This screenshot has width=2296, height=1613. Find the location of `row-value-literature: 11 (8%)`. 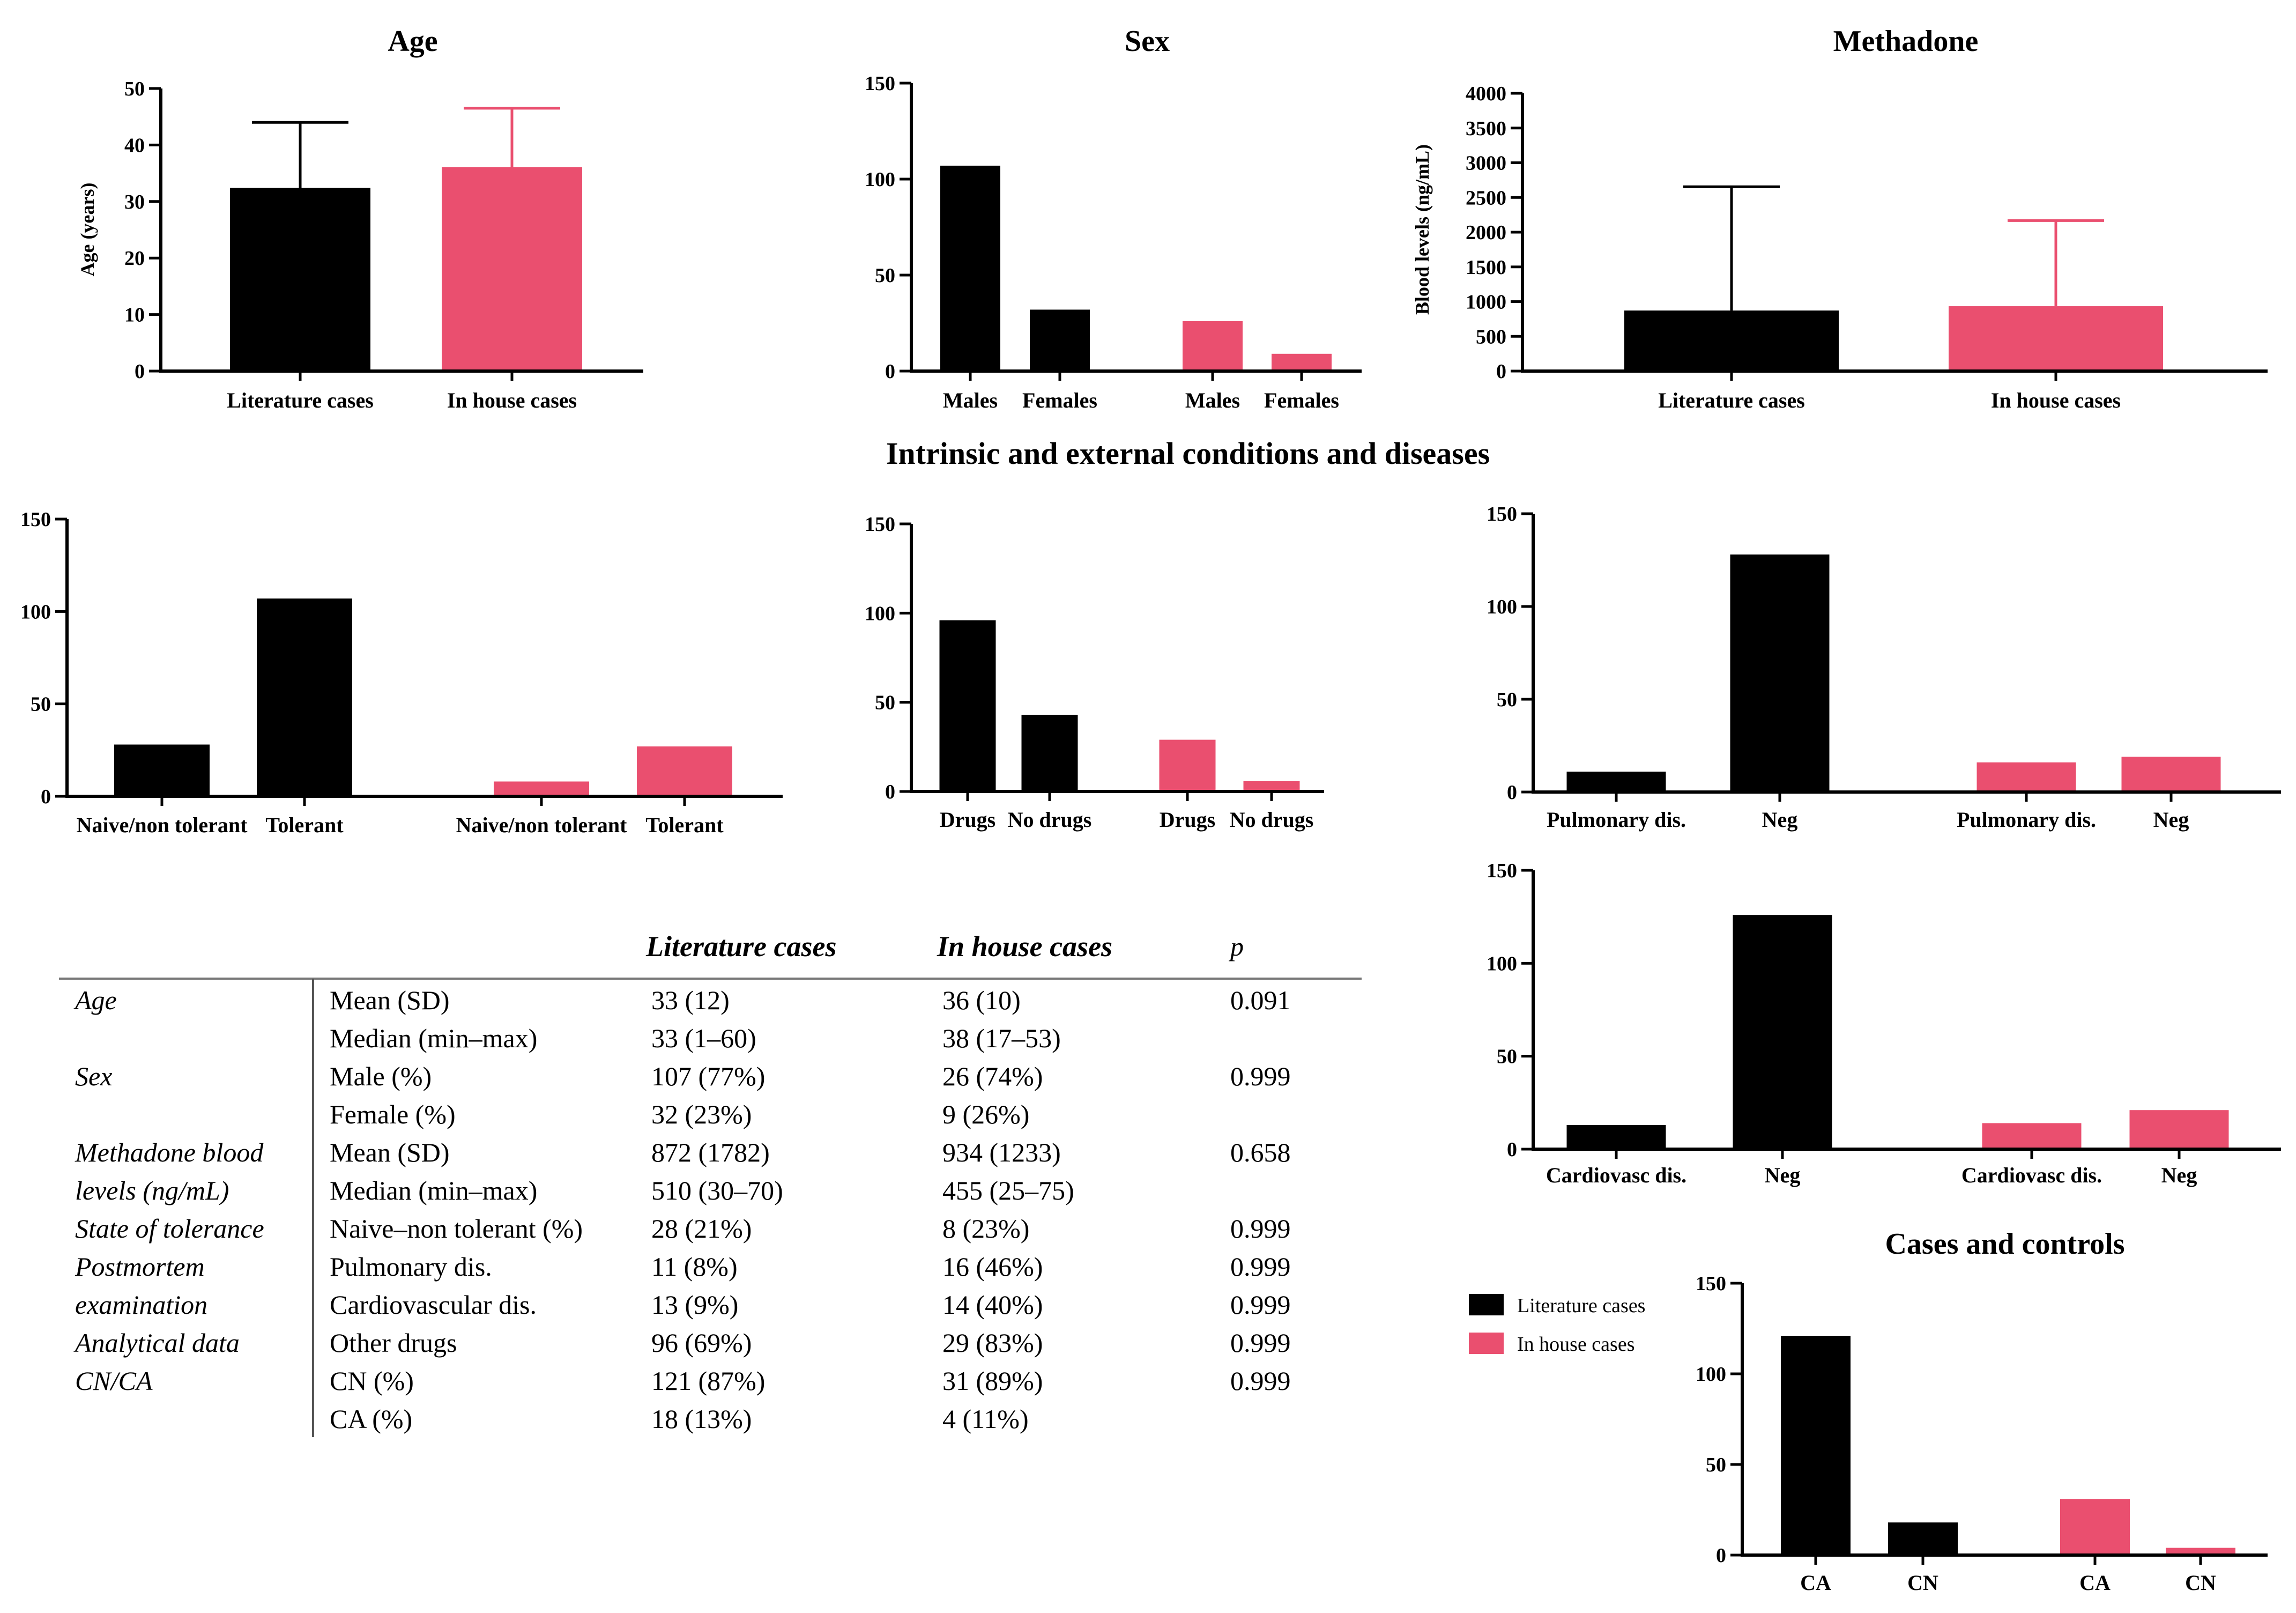

row-value-literature: 11 (8%) is located at coordinates (694, 1267).